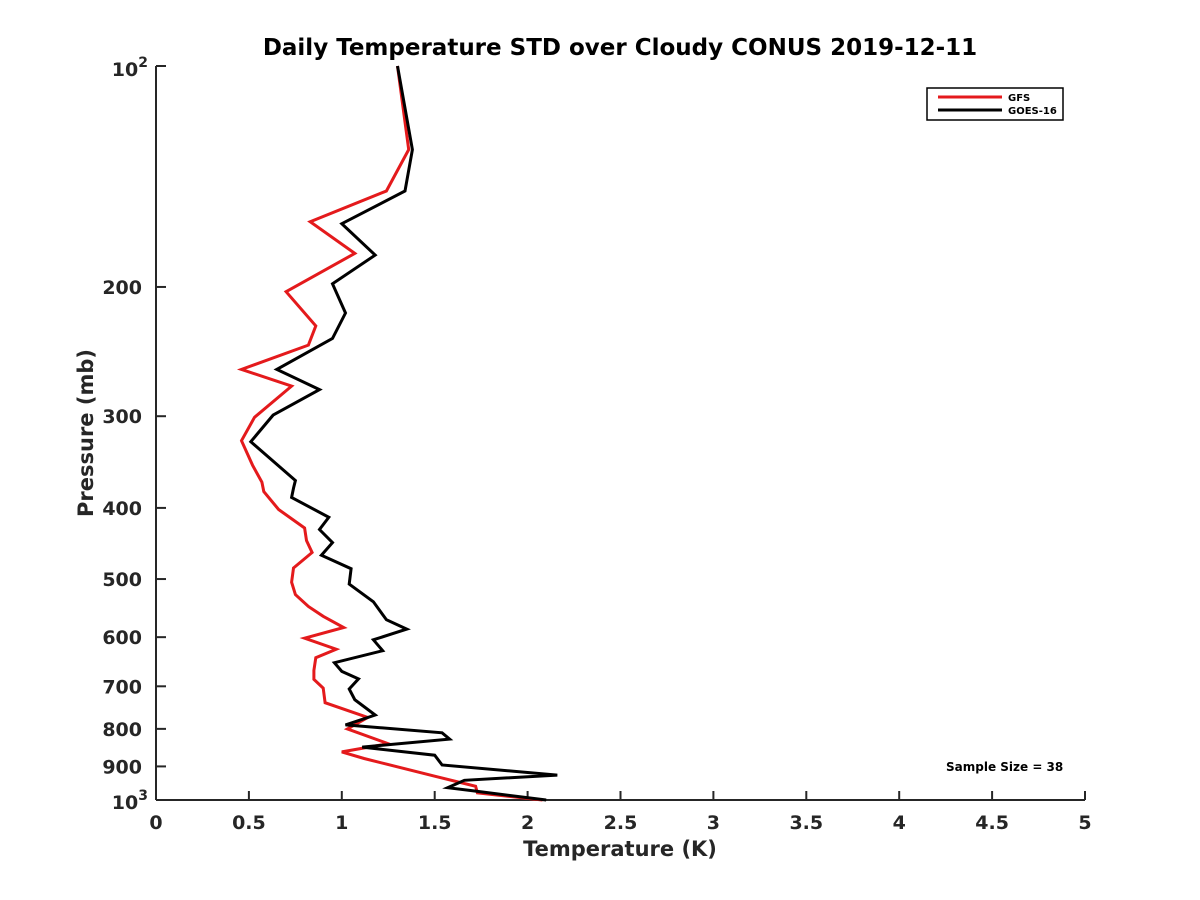  I want to click on y-tick-label: 800, so click(122, 730).